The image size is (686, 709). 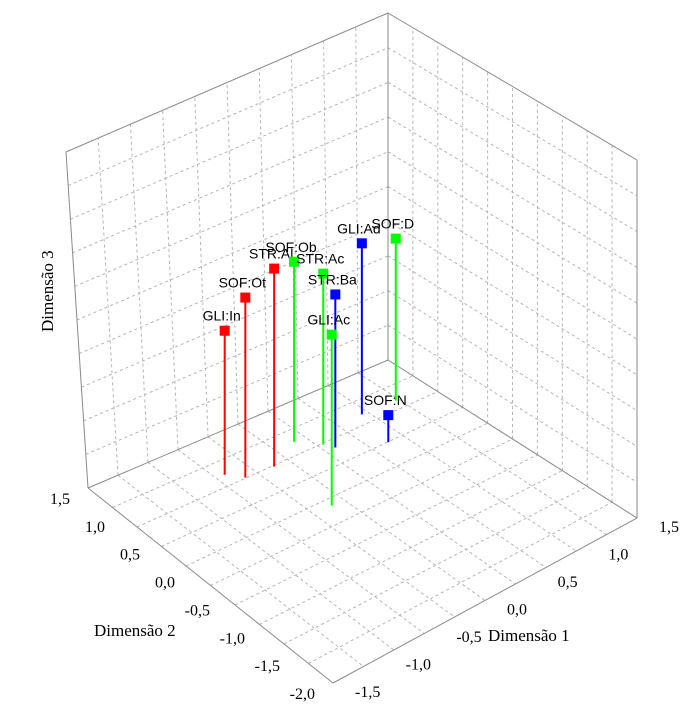 I want to click on point-label: SOF:Ob, so click(x=291, y=247).